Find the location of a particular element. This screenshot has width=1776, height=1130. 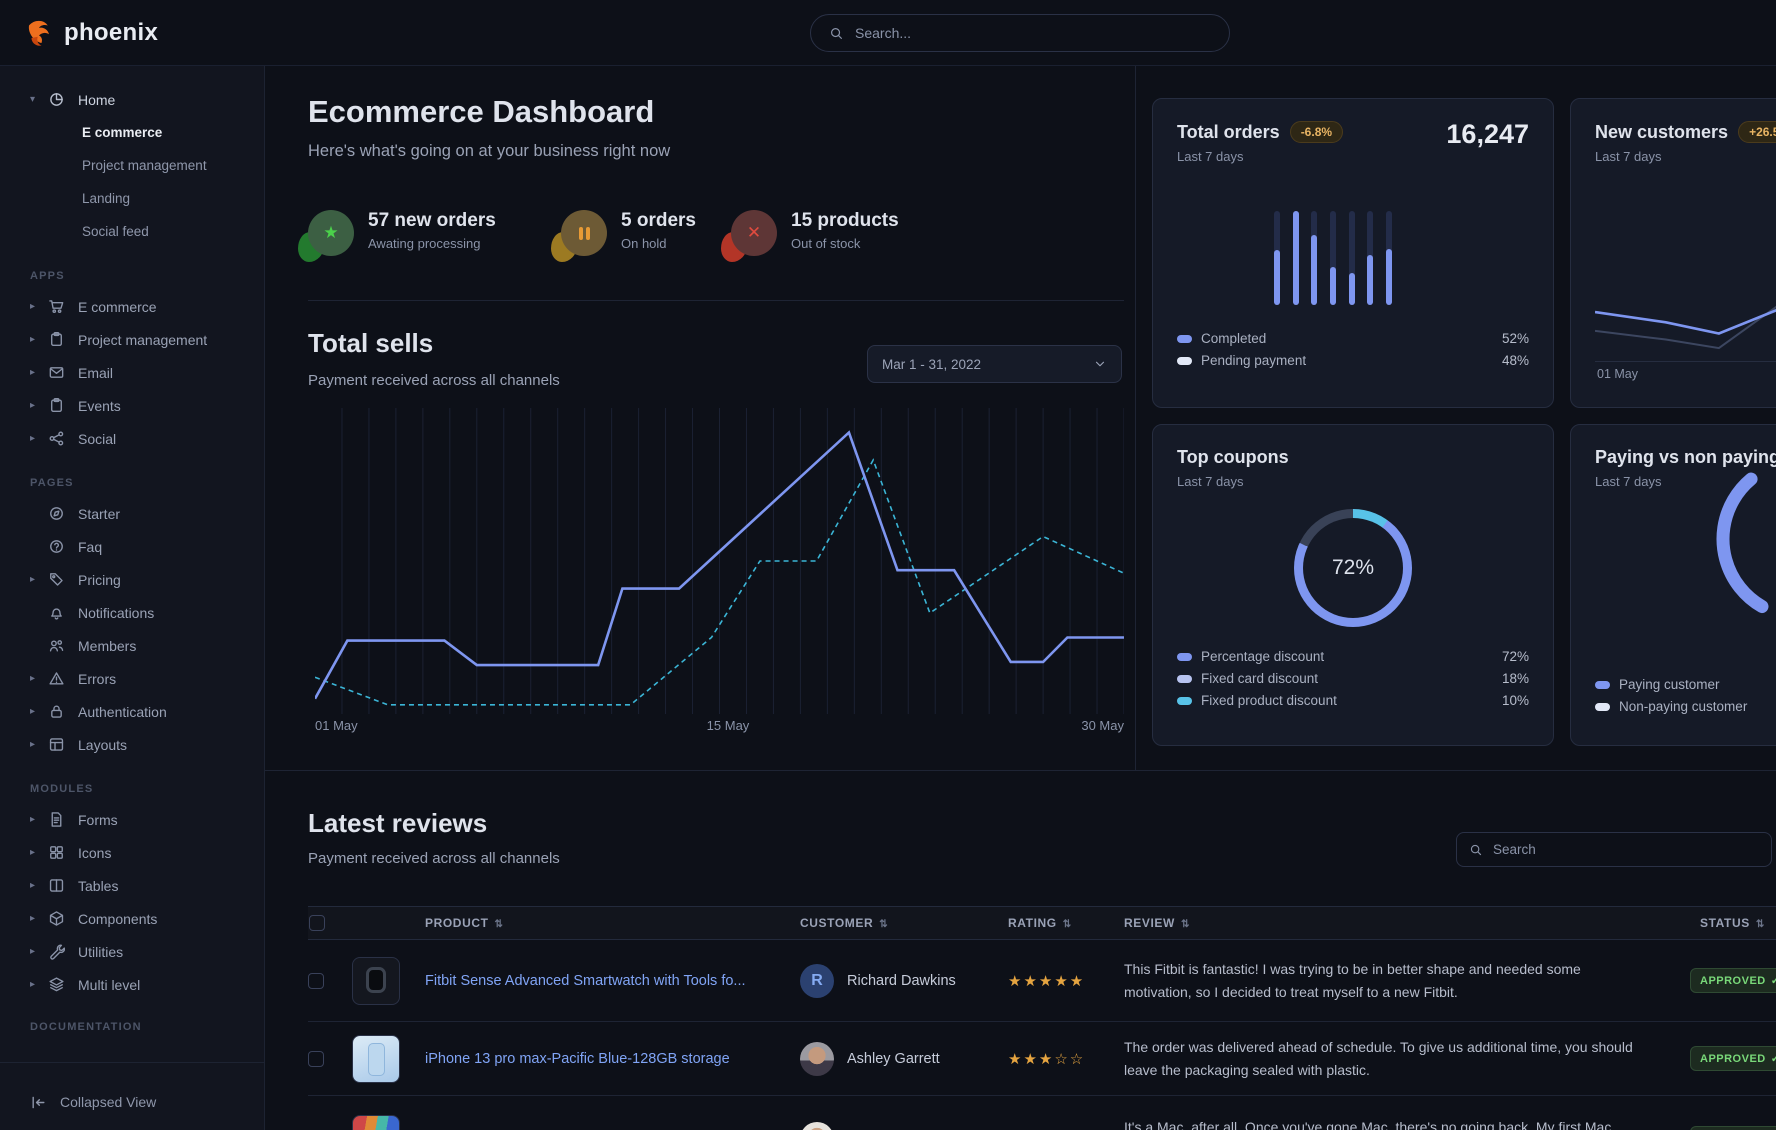

sidebar-item-notifications: Notifications is located at coordinates (132, 612).